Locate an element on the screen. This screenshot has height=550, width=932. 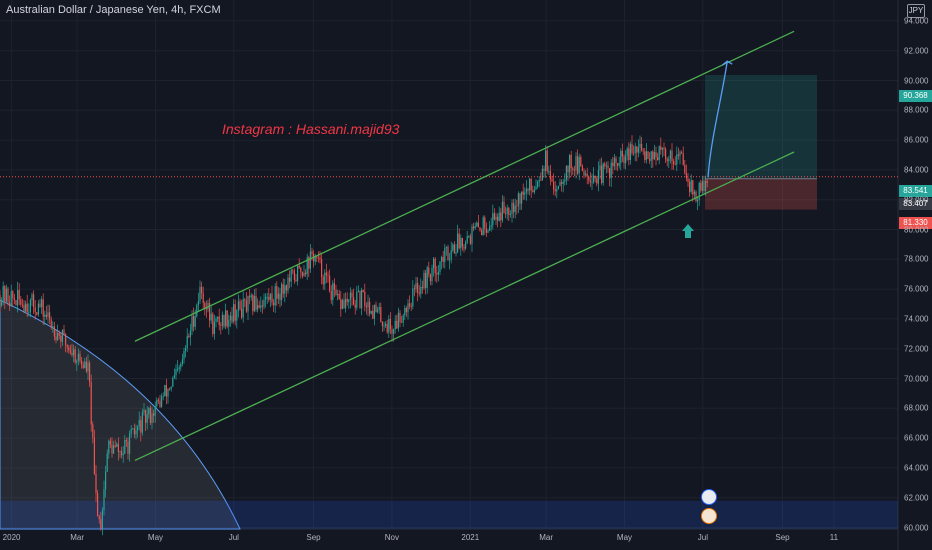
projection-arrow is located at coordinates (717, 119).